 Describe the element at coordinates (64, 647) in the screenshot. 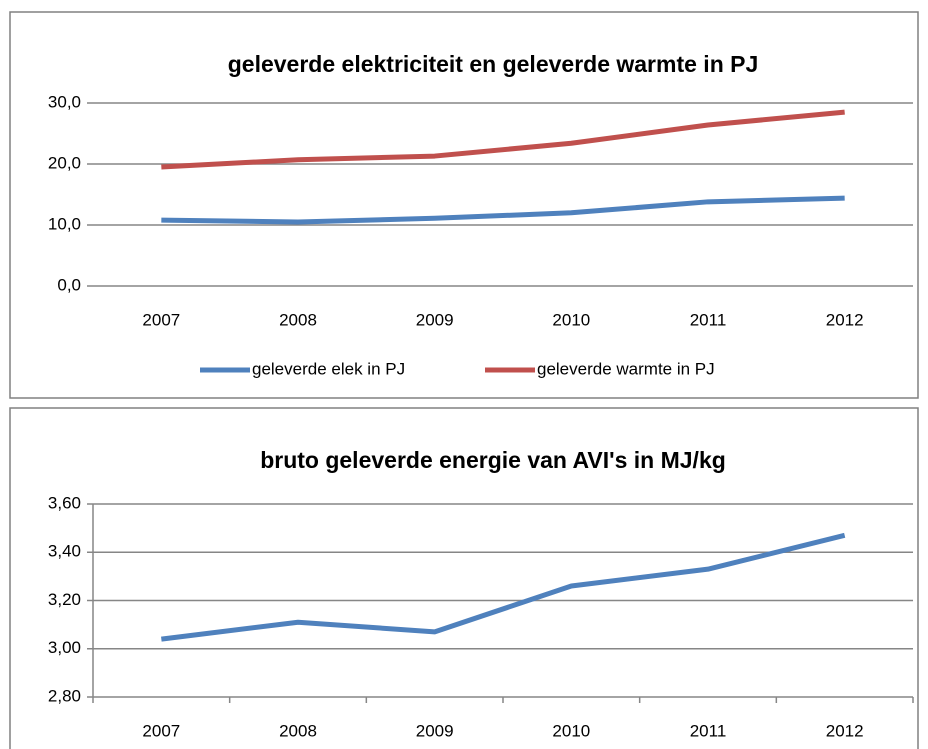

I see `y-tick-label: 3,00` at that location.